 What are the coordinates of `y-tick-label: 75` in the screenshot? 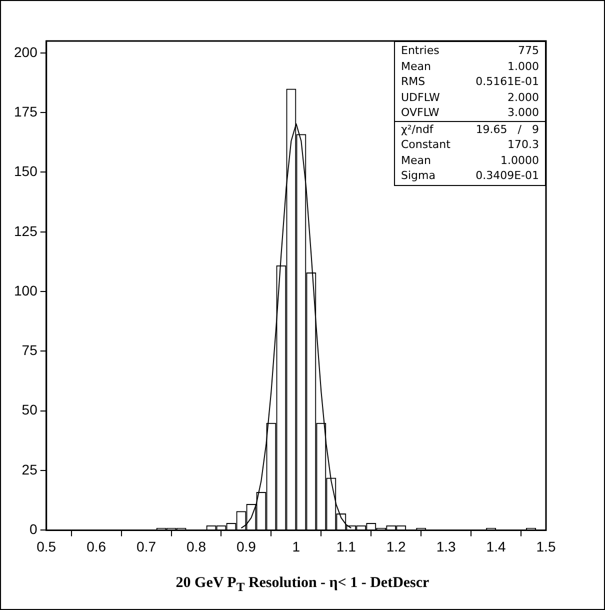 It's located at (30, 350).